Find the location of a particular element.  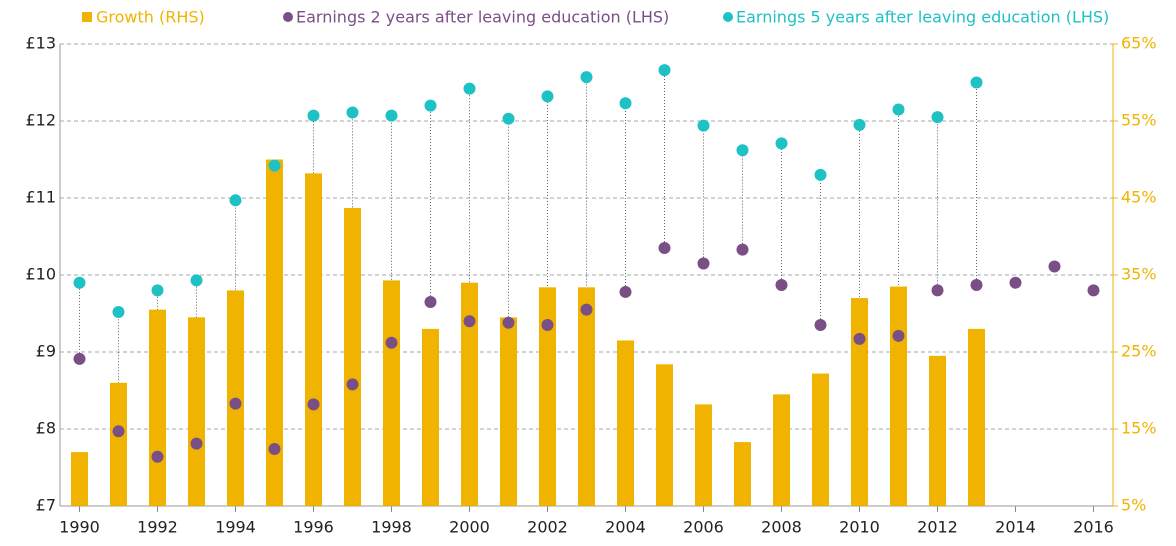

y2-tick-label: 35% is located at coordinates (1139, 274).